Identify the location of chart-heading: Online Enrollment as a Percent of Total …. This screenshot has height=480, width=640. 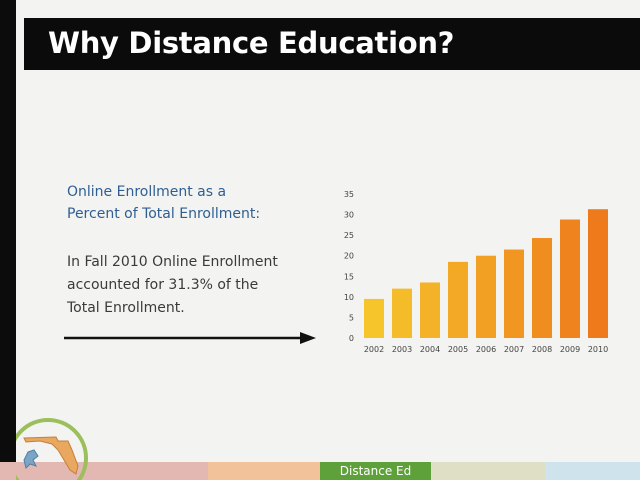
(197, 203).